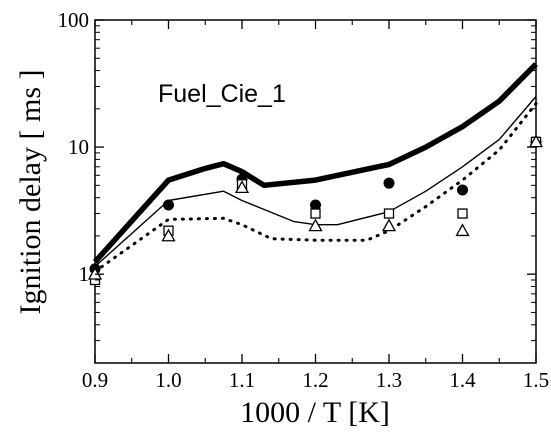 This screenshot has height=434, width=551. Describe the element at coordinates (84, 274) in the screenshot. I see `y-tick-label: 1` at that location.